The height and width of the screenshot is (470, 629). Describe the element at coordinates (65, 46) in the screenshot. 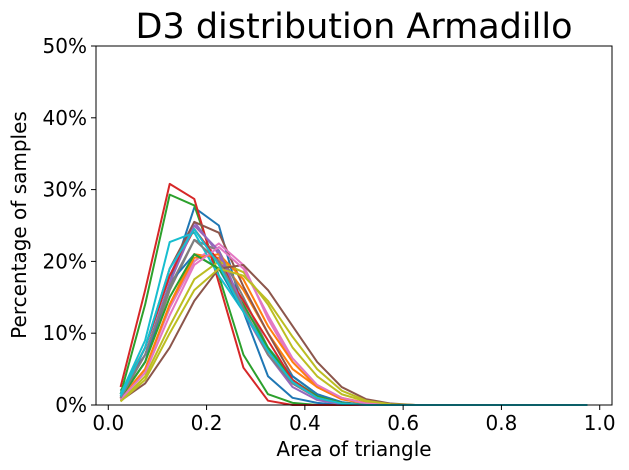

I see `y-tick-label: 50%` at that location.